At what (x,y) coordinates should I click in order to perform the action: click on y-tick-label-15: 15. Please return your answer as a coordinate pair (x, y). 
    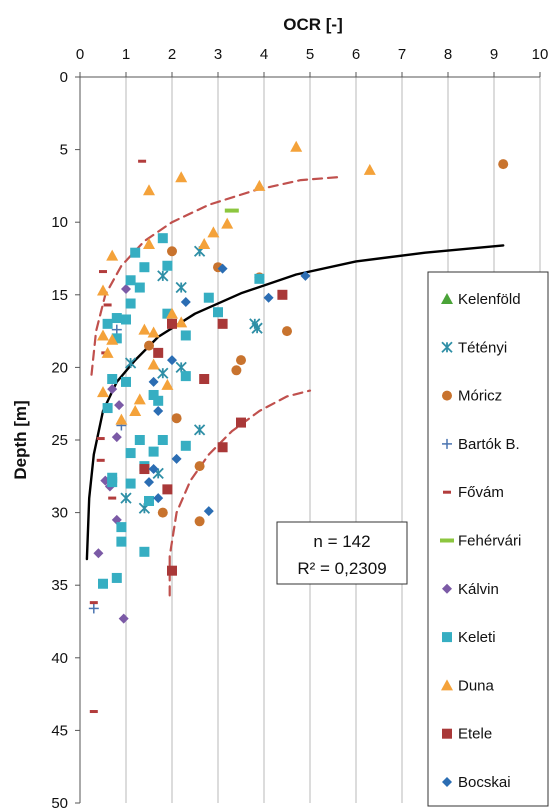
    Looking at the image, I should click on (59, 295).